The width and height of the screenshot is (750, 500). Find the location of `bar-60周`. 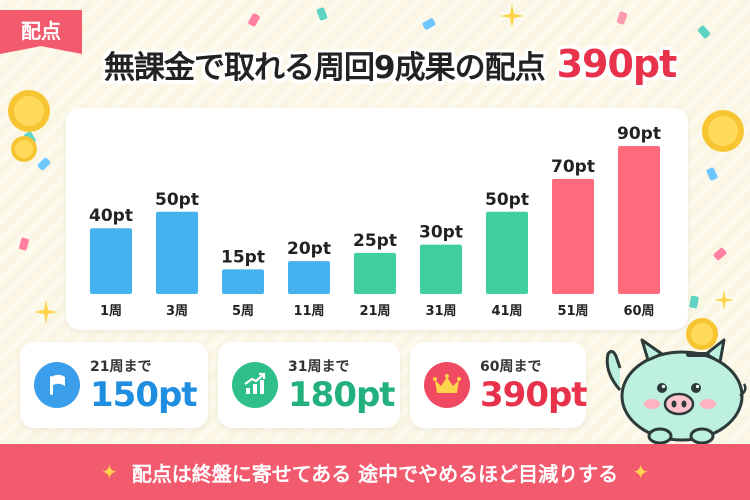

bar-60周 is located at coordinates (639, 220).